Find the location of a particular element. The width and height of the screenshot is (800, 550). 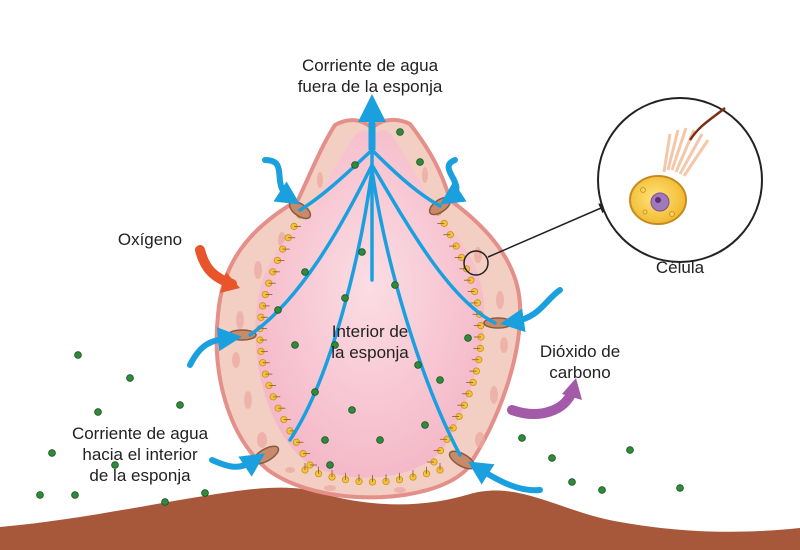

water-out-label: Corriente de agua fuera de la esponja is located at coordinates (370, 76).